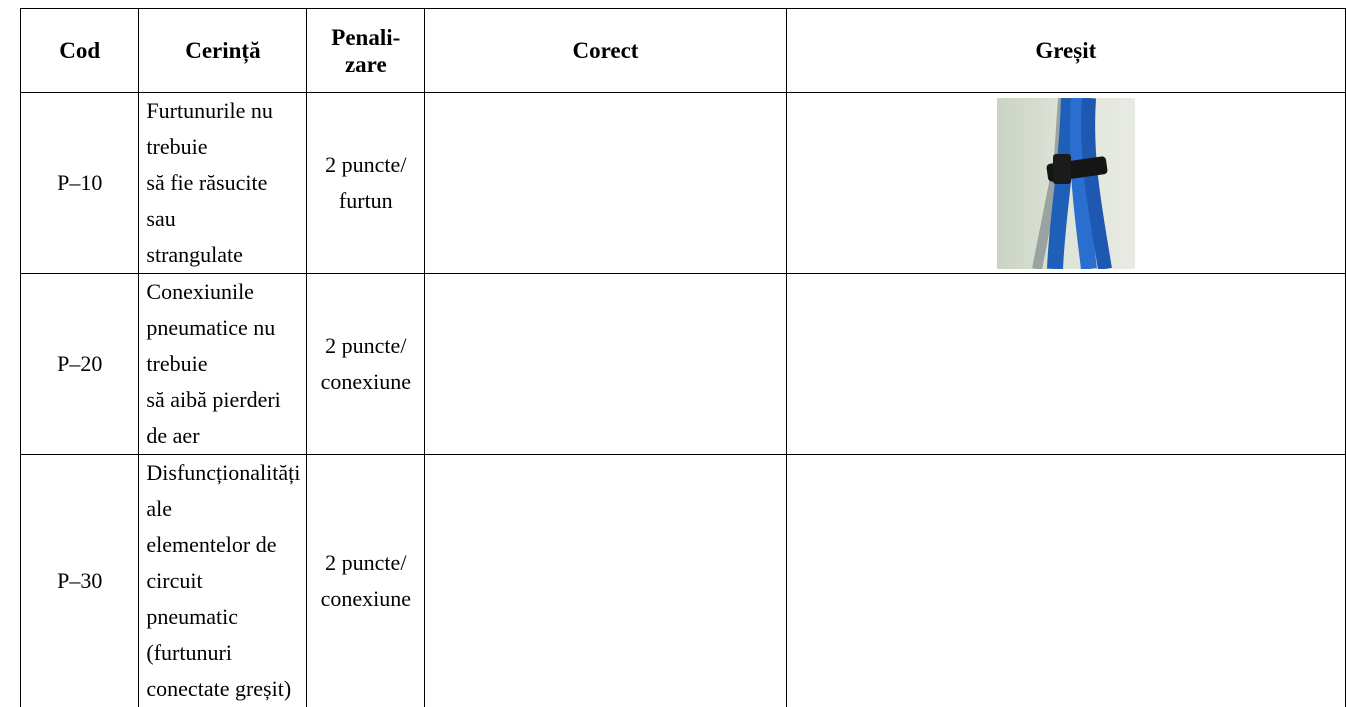  Describe the element at coordinates (80, 364) in the screenshot. I see `code-cell: P–20` at that location.